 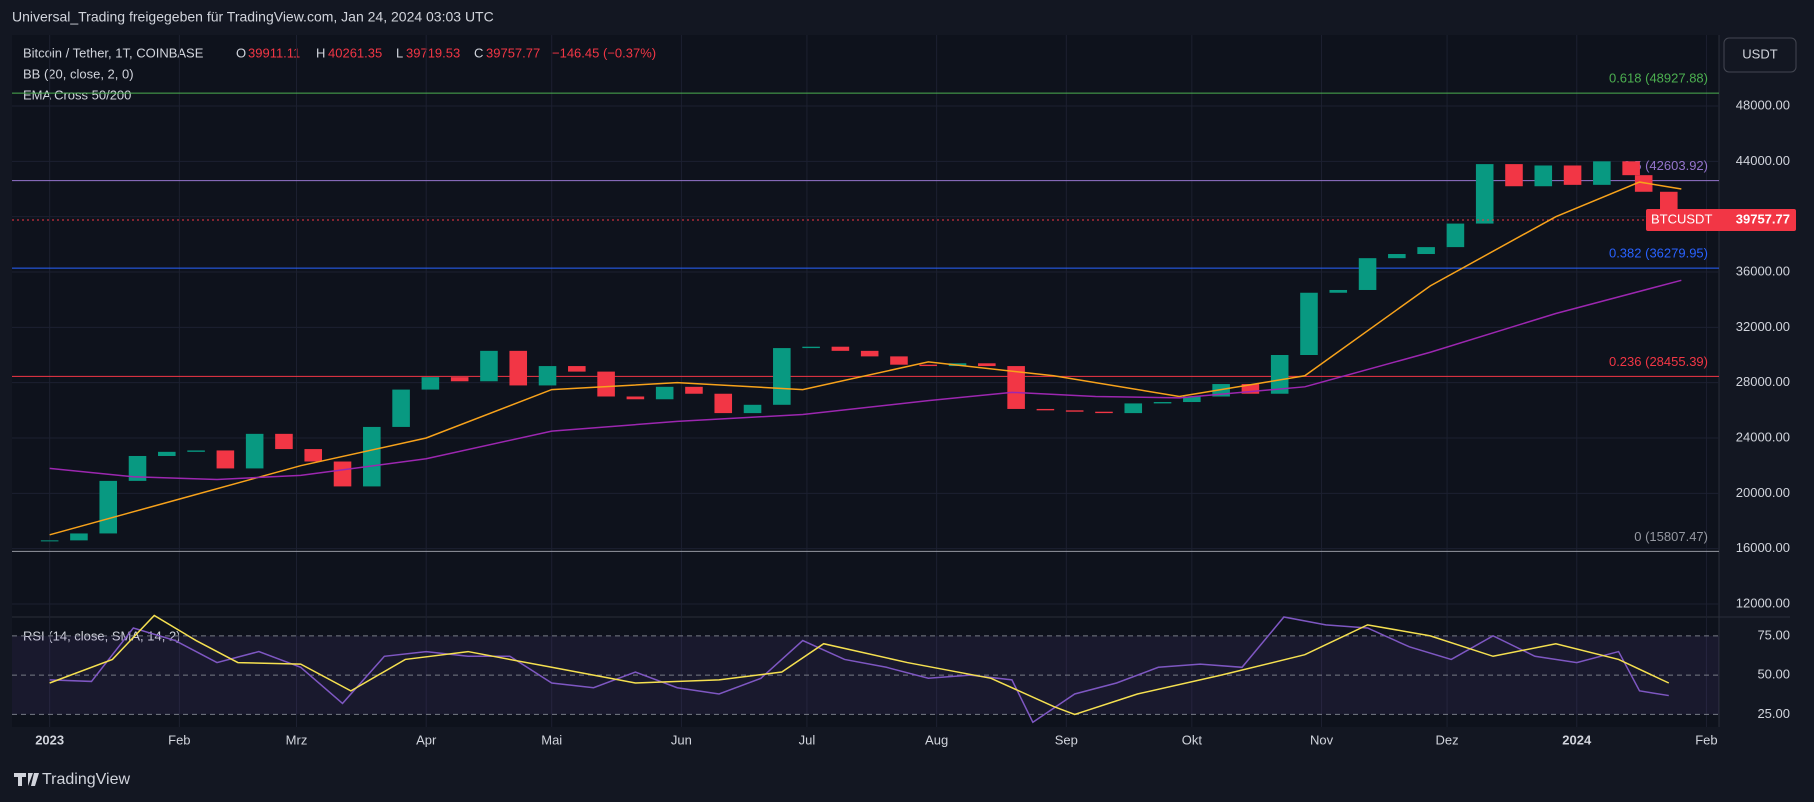 What do you see at coordinates (1066, 739) in the screenshot?
I see `x-tick-label: Sep` at bounding box center [1066, 739].